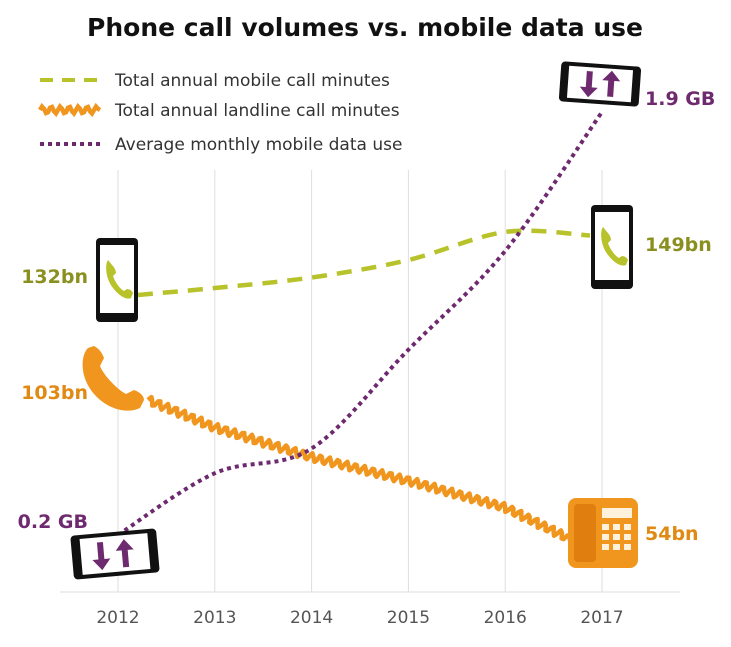 This screenshot has width=731, height=647. I want to click on series-line-mobile-calls, so click(364, 263).